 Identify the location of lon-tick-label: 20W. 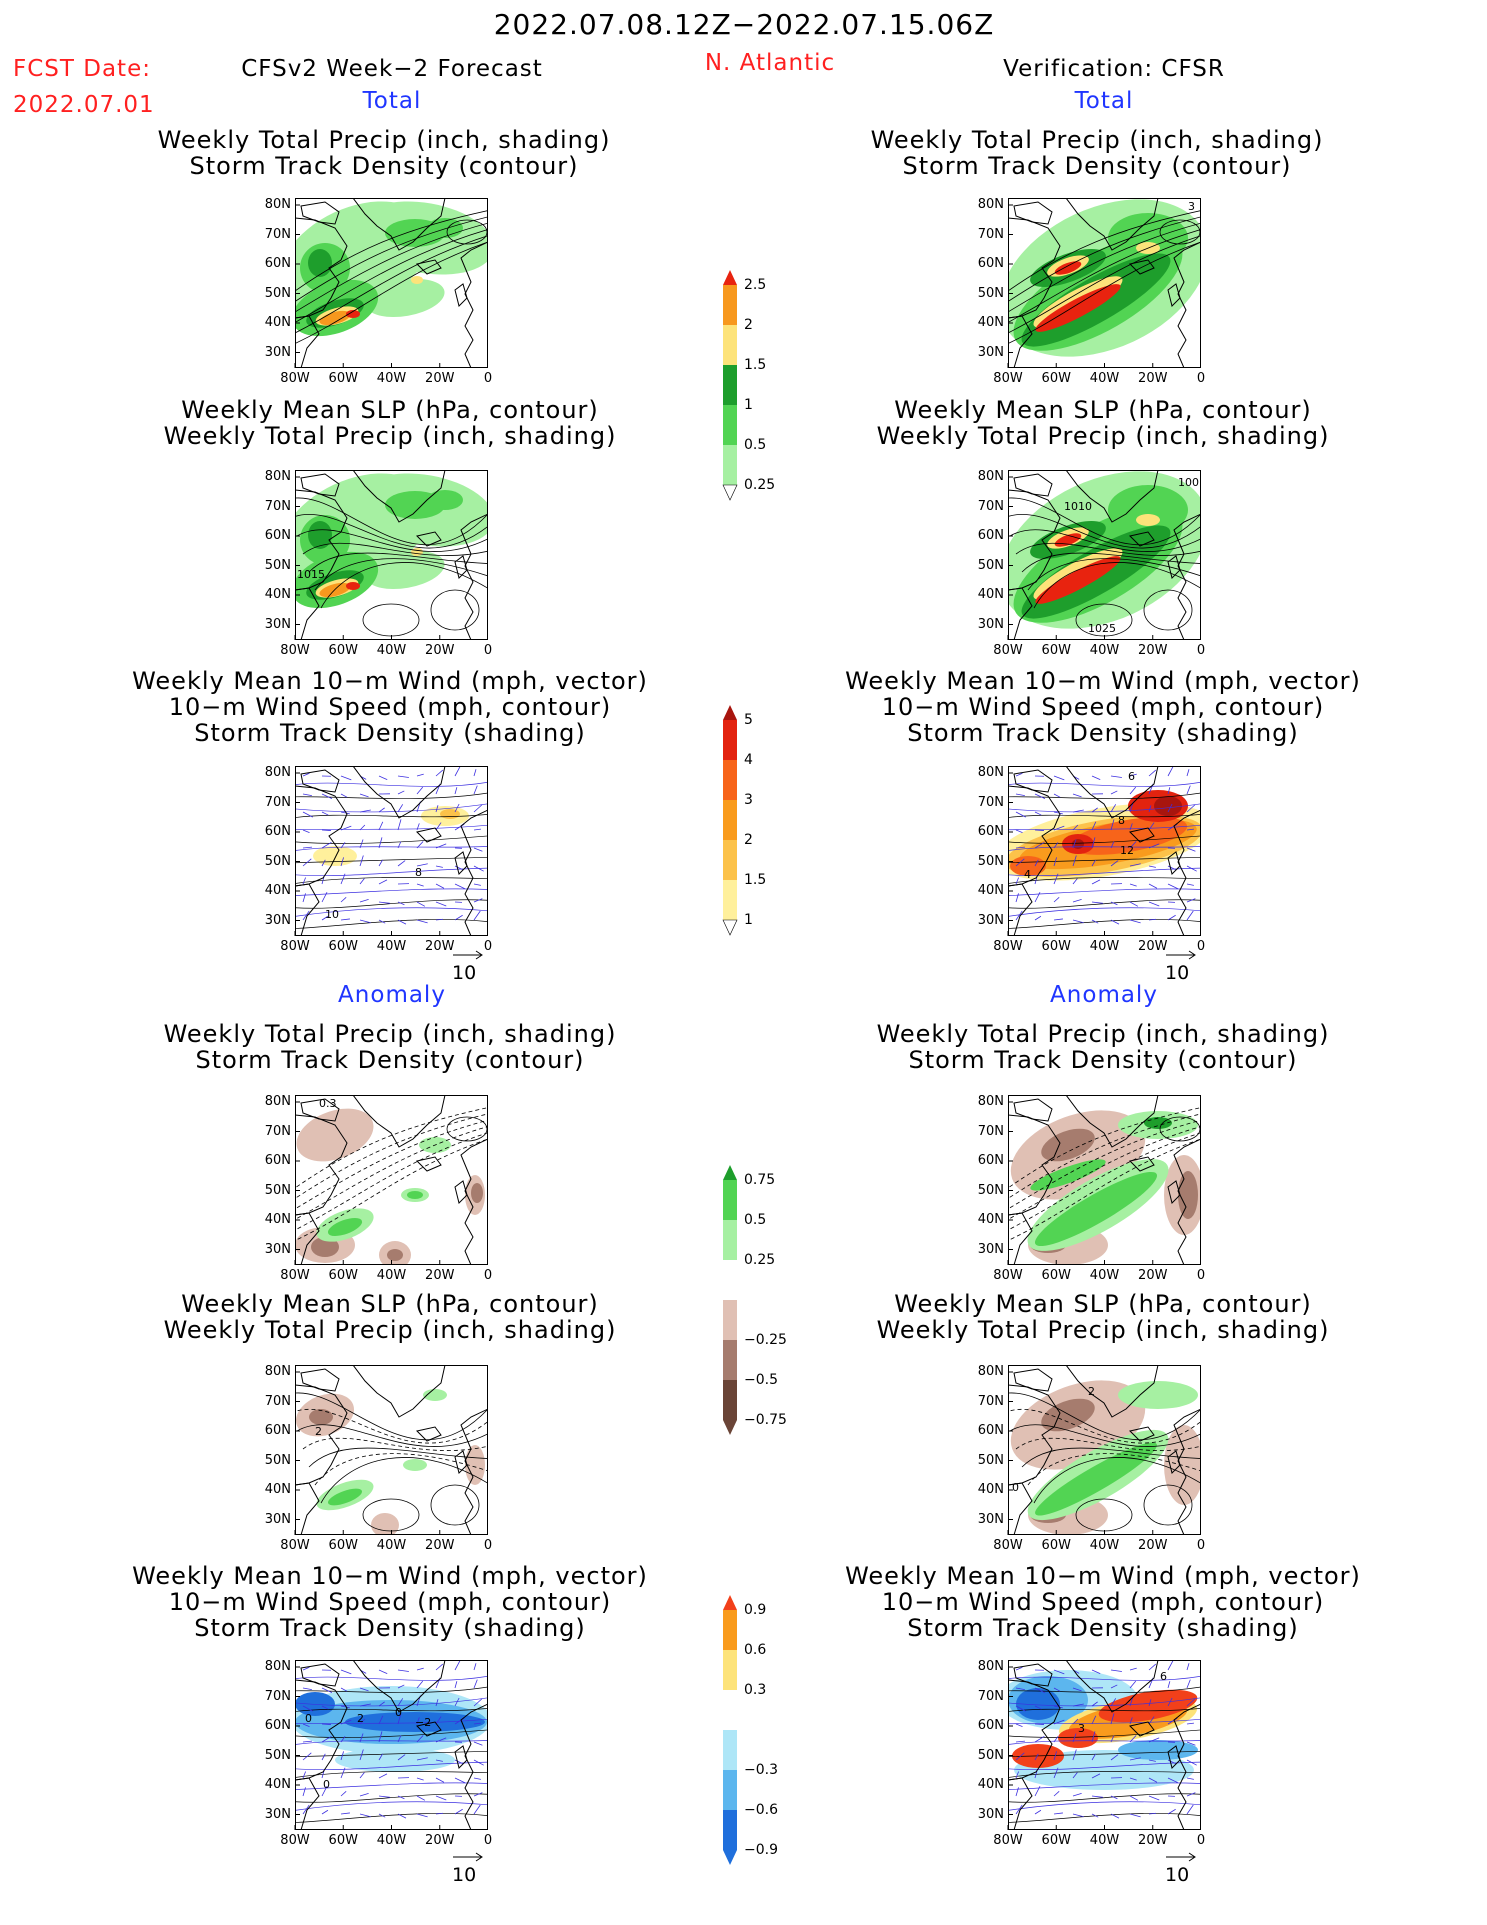
(1153, 1275).